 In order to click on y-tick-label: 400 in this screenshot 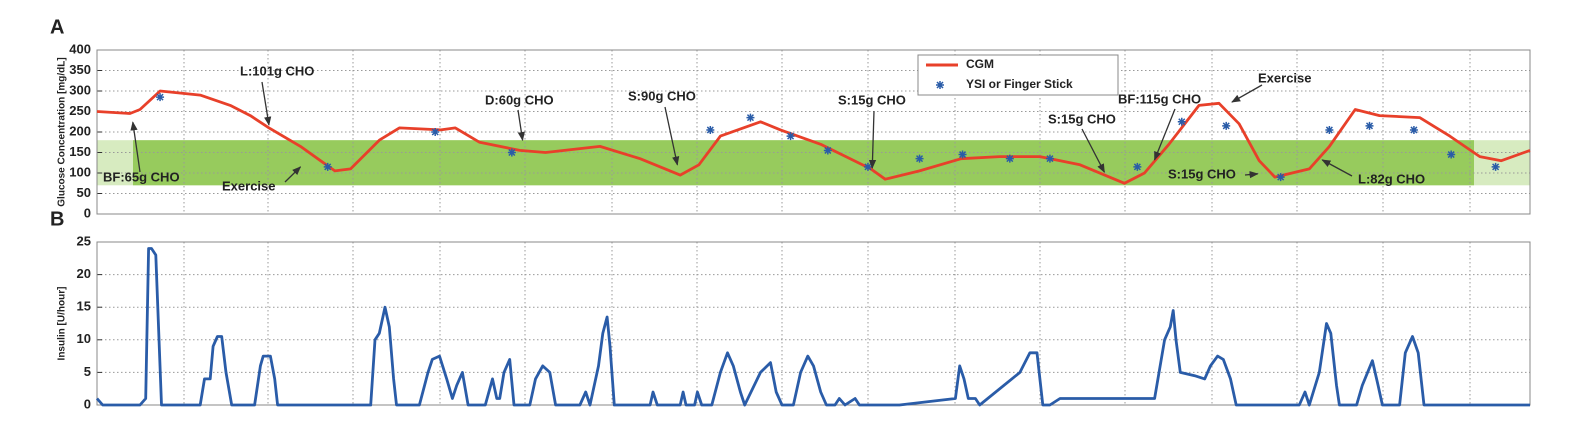, I will do `click(80, 48)`.